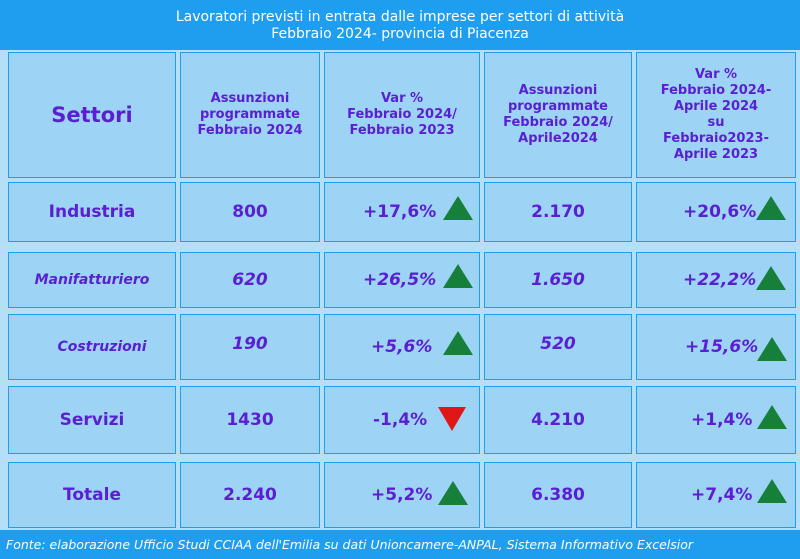 Image resolution: width=800 pixels, height=559 pixels. What do you see at coordinates (250, 212) in the screenshot?
I see `row-industria-assunzioni-feb: 800` at bounding box center [250, 212].